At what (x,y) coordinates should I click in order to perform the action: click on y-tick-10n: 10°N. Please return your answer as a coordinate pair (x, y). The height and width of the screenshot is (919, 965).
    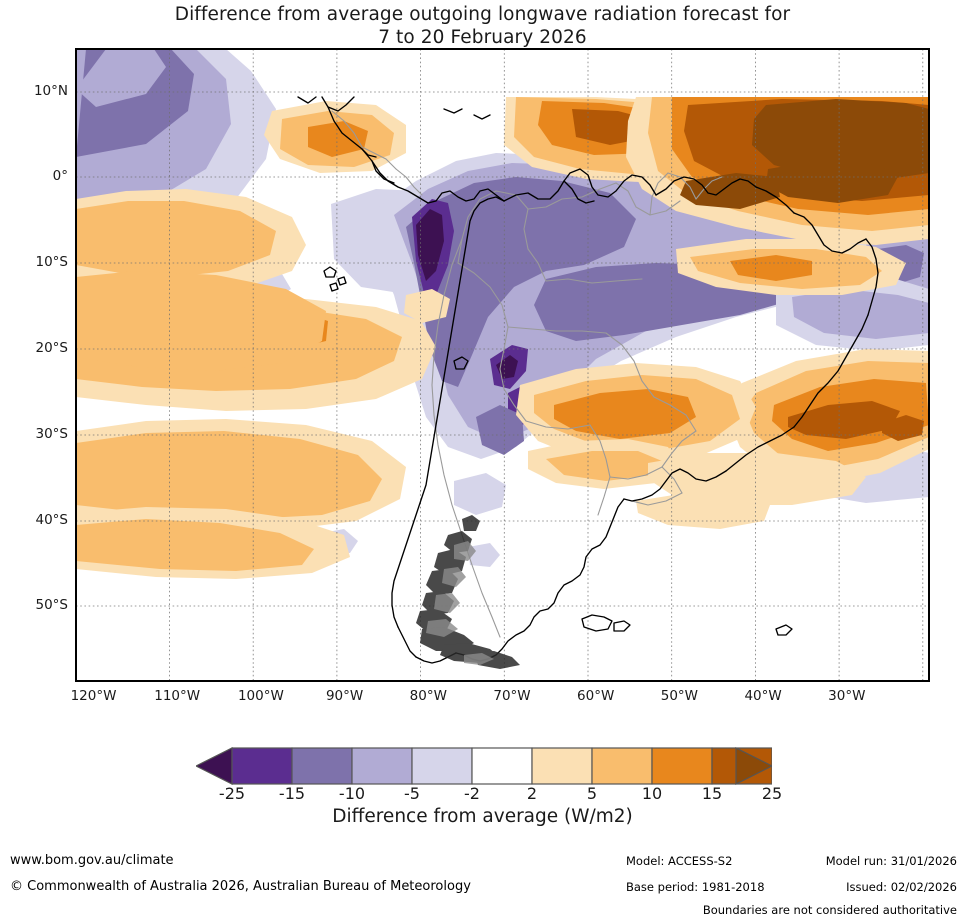
    Looking at the image, I should click on (50, 91).